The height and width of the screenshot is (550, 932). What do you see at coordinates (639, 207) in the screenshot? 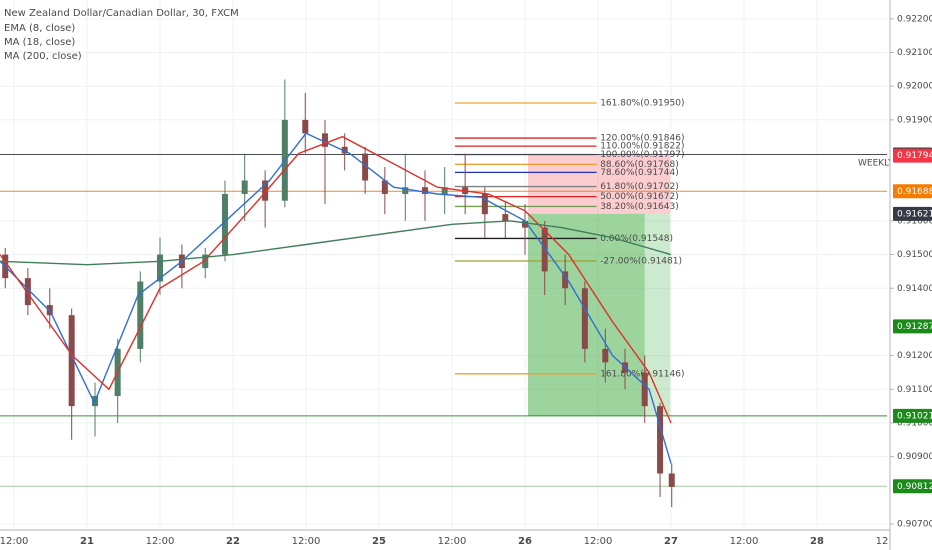
I see `fib-label: 38.20%(0.91643)` at bounding box center [639, 207].